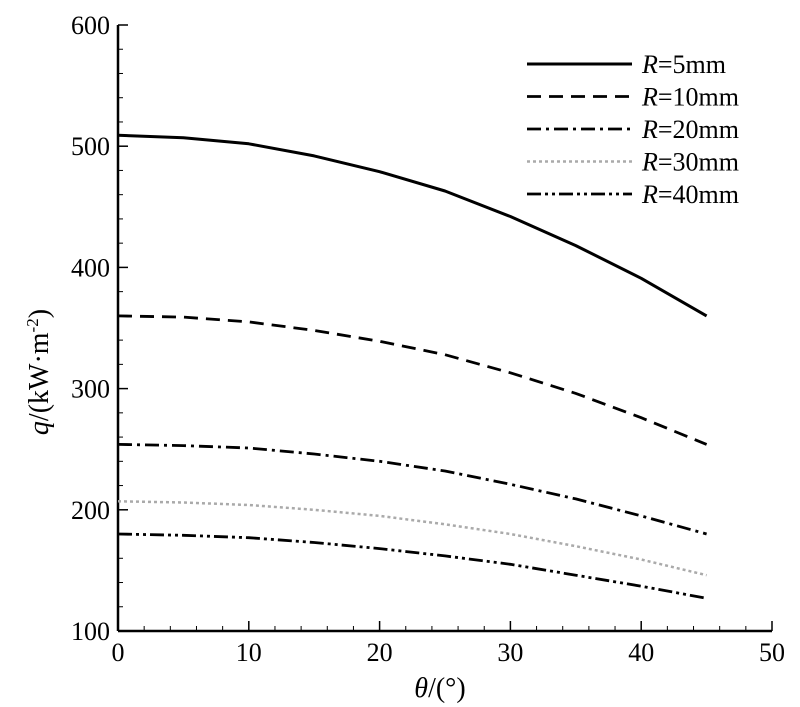 Image resolution: width=800 pixels, height=707 pixels. I want to click on y-axis-unit-close: ), so click(39, 313).